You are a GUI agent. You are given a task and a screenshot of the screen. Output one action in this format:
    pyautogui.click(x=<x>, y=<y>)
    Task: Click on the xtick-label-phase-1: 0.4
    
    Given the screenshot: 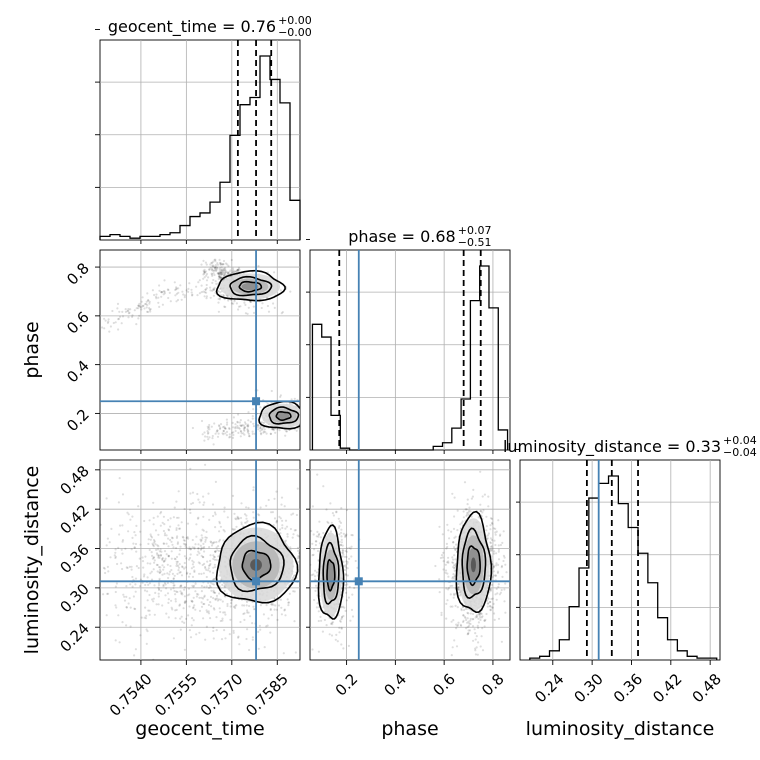 What is the action you would take?
    pyautogui.click(x=396, y=685)
    